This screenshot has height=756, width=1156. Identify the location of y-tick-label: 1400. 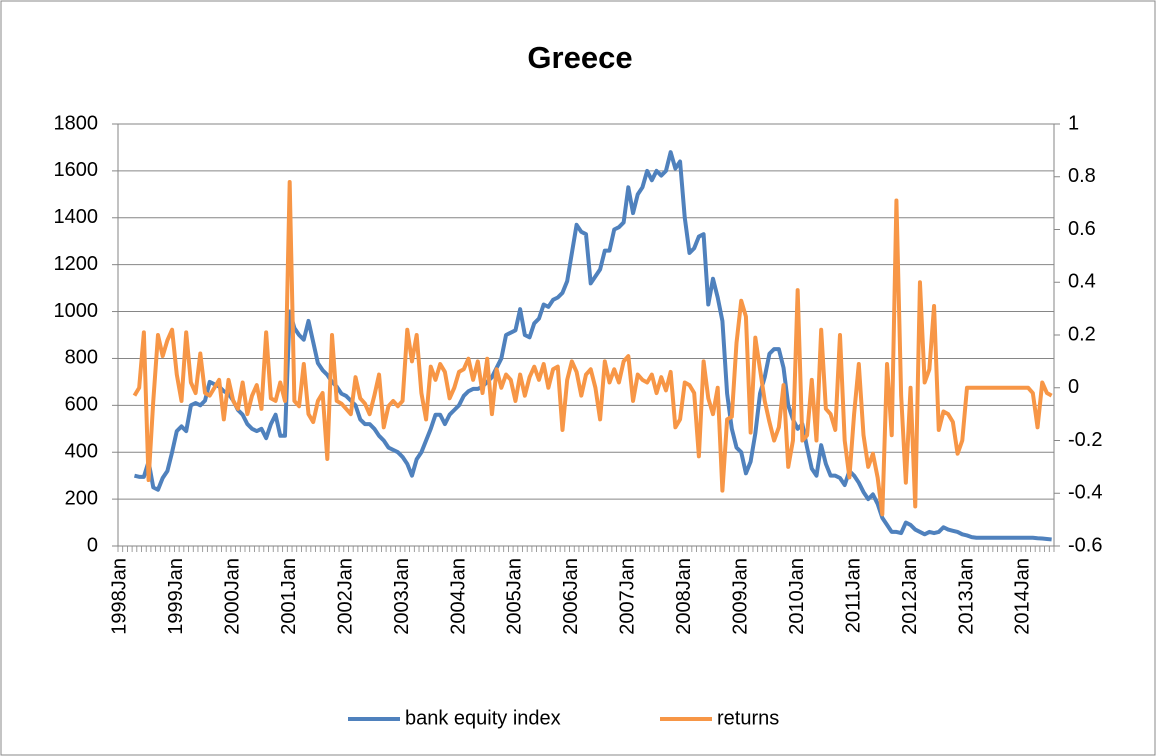
(76, 217).